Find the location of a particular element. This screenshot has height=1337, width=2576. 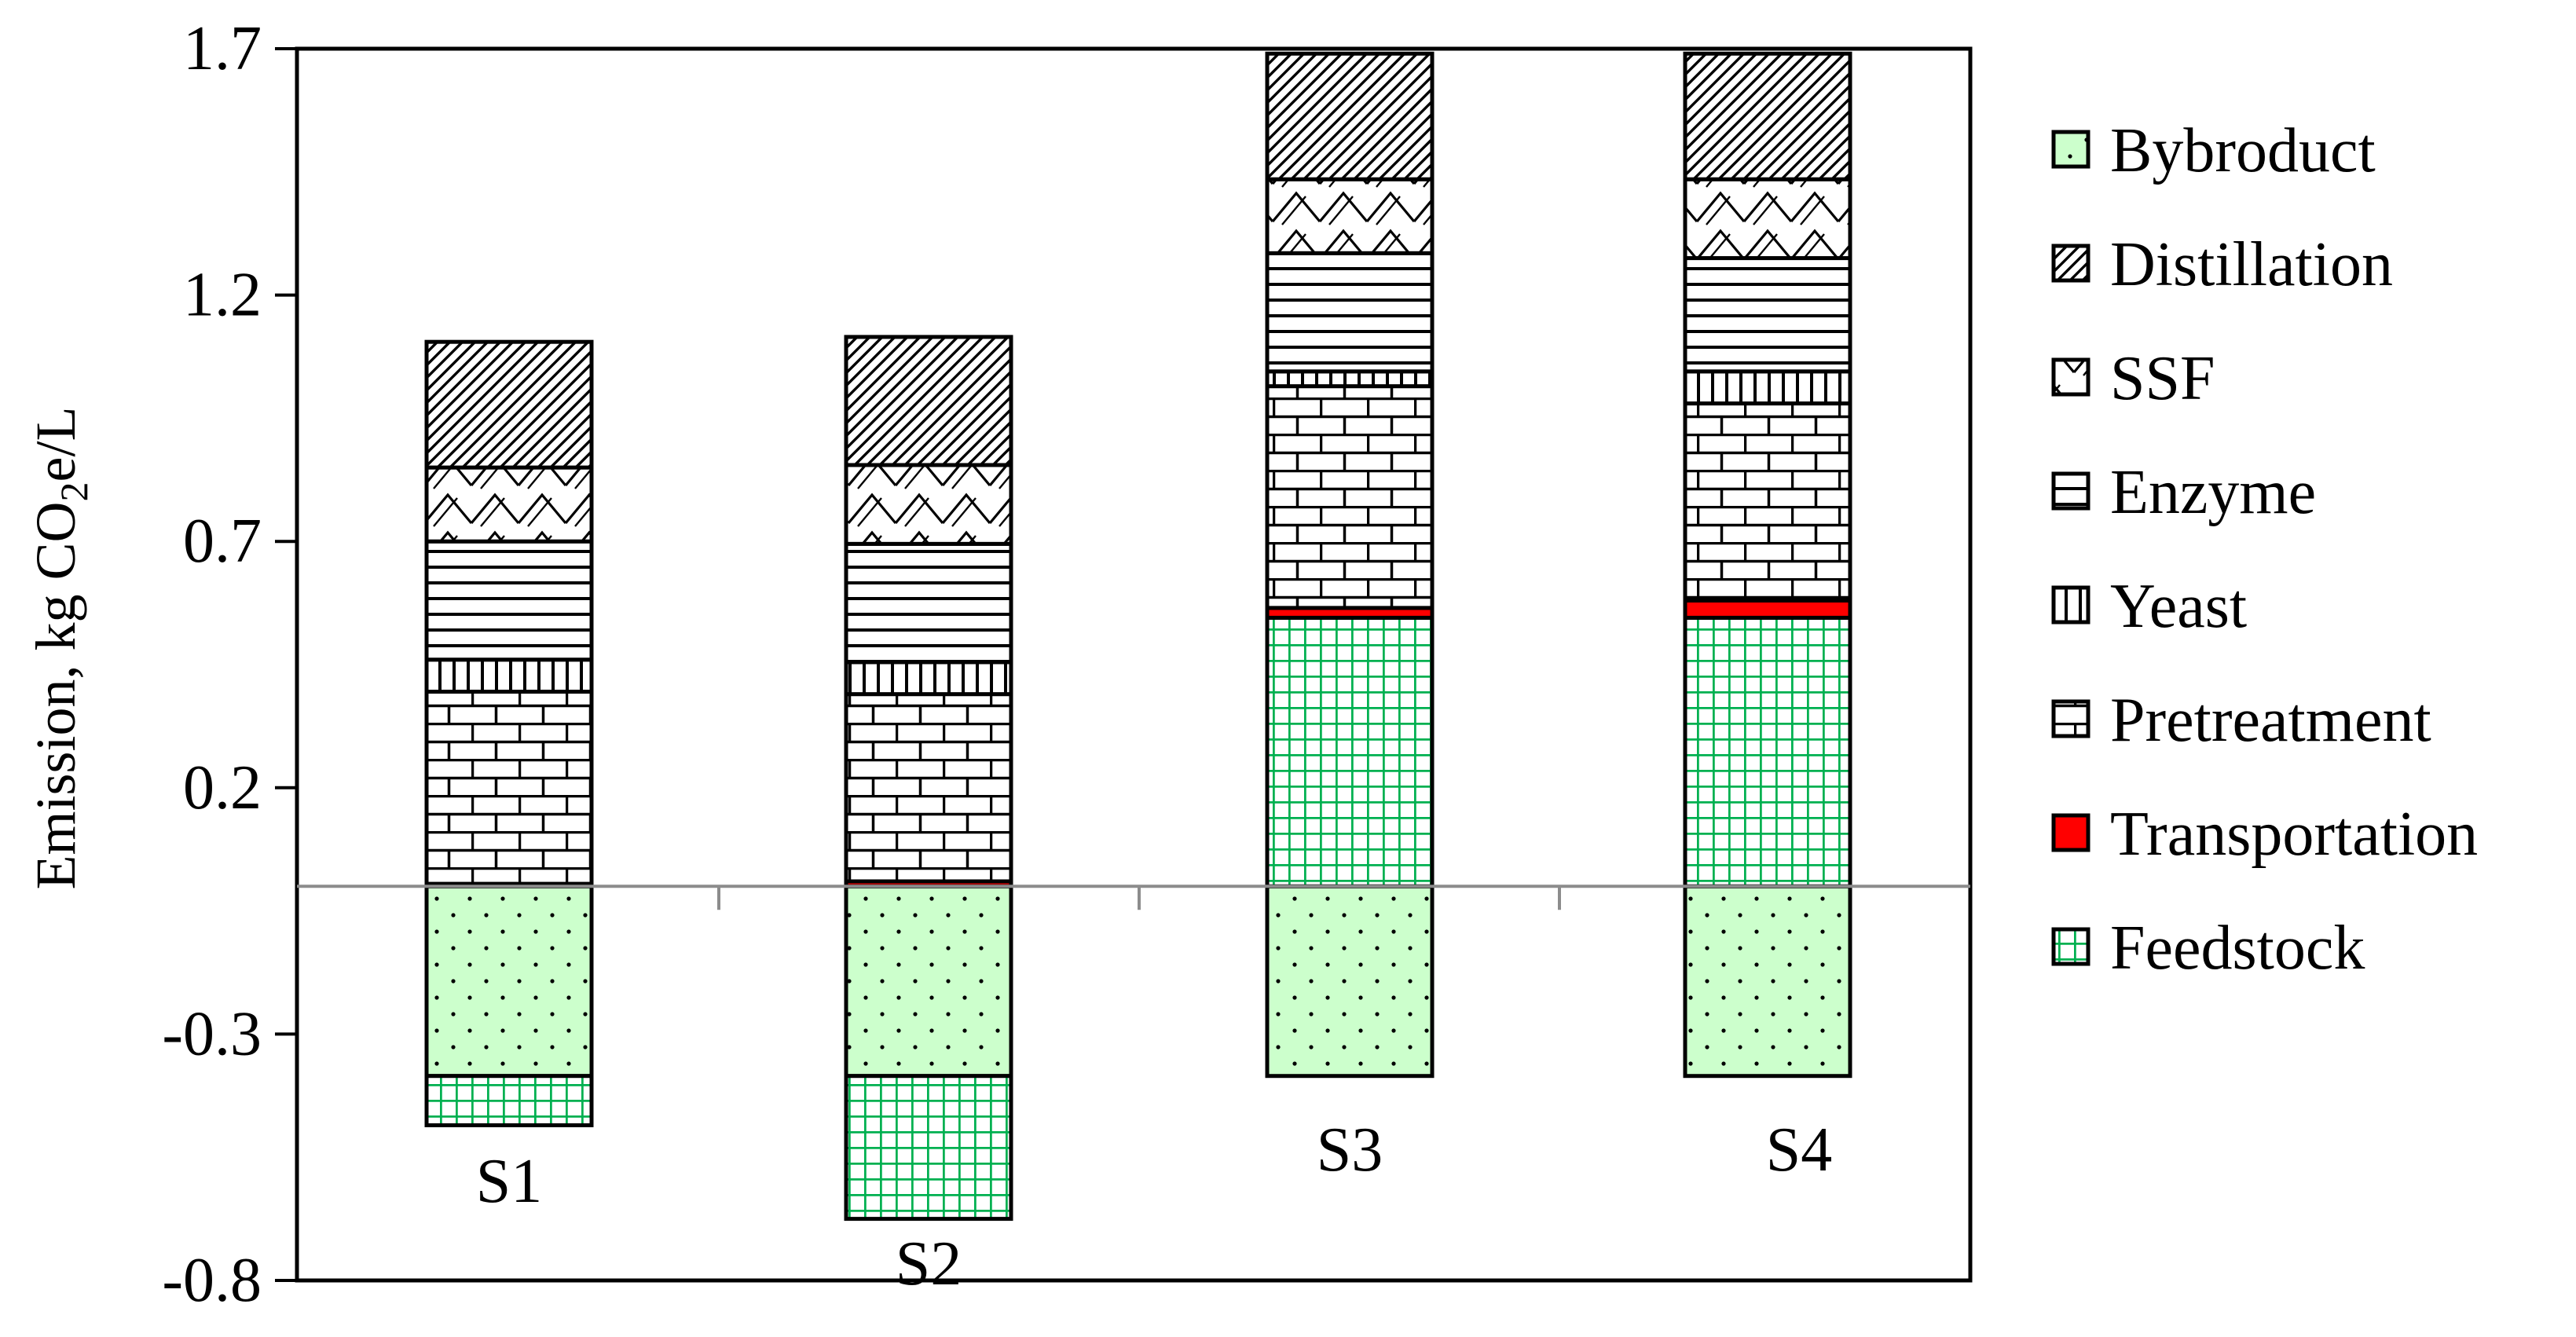

zero-line-group is located at coordinates (1133, 897).